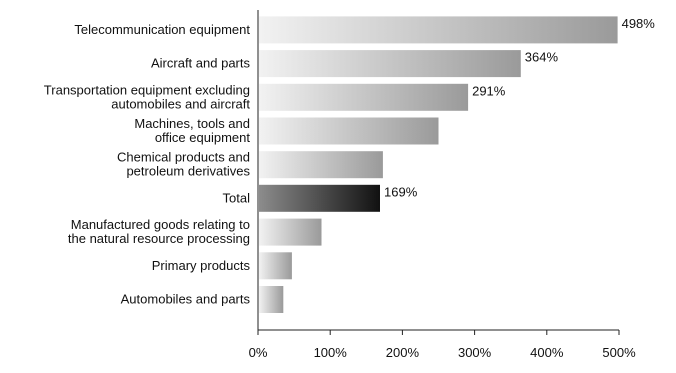  Describe the element at coordinates (192, 123) in the screenshot. I see `category-label-3-0: Machines, tools and` at that location.